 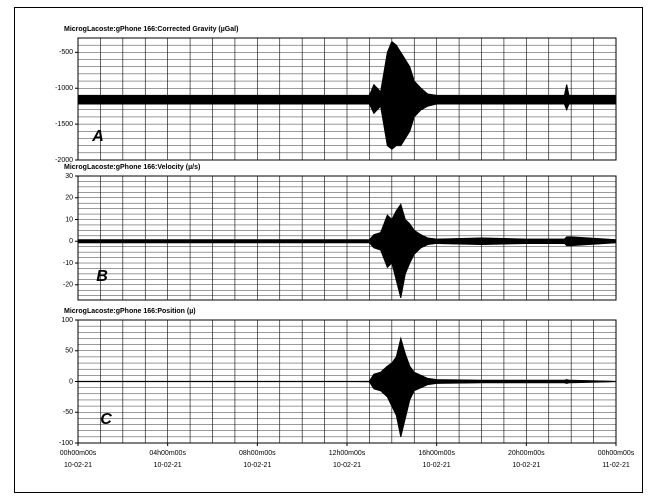 I want to click on y-tick-label: 30, so click(x=69, y=176).